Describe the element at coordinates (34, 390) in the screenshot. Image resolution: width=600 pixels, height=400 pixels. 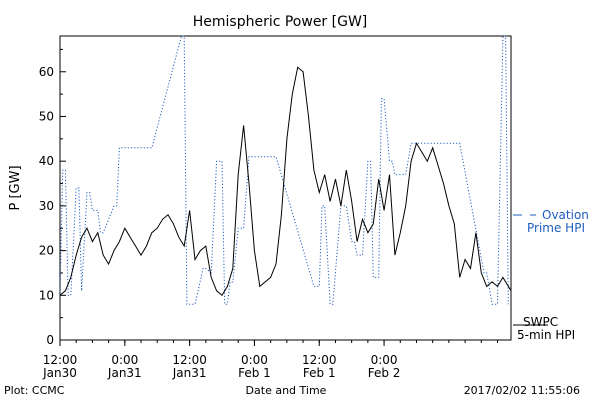
I see `plot-credit: Plot: CCMC` at that location.